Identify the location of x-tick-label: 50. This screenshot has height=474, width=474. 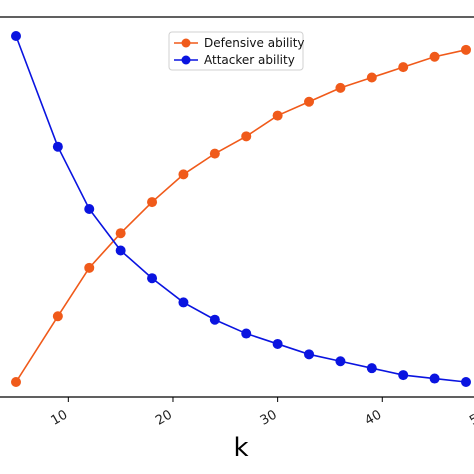
(470, 417).